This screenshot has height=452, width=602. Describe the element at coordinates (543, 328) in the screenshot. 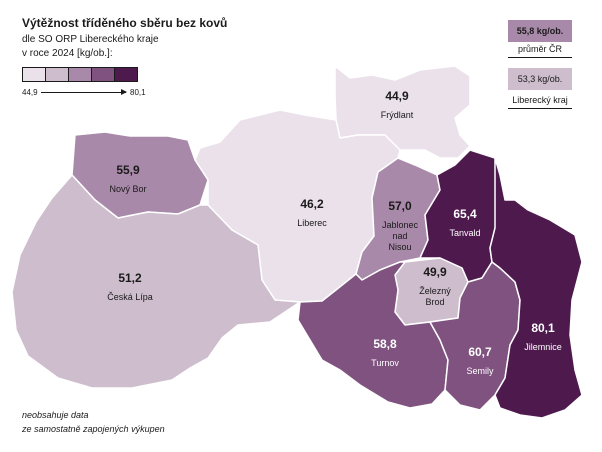

I see `region-value-jilemnice: 80,1` at that location.